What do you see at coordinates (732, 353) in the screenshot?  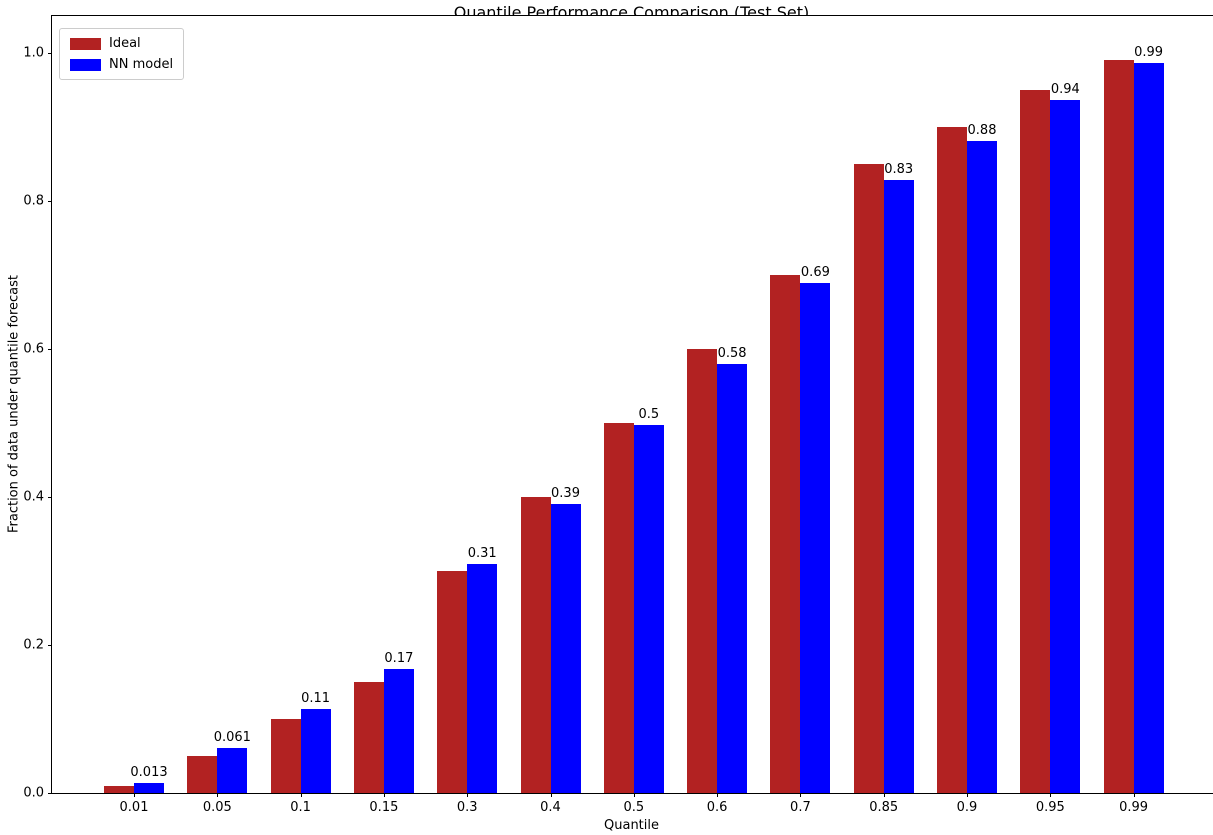 I see `bar-value-label: 0.58` at bounding box center [732, 353].